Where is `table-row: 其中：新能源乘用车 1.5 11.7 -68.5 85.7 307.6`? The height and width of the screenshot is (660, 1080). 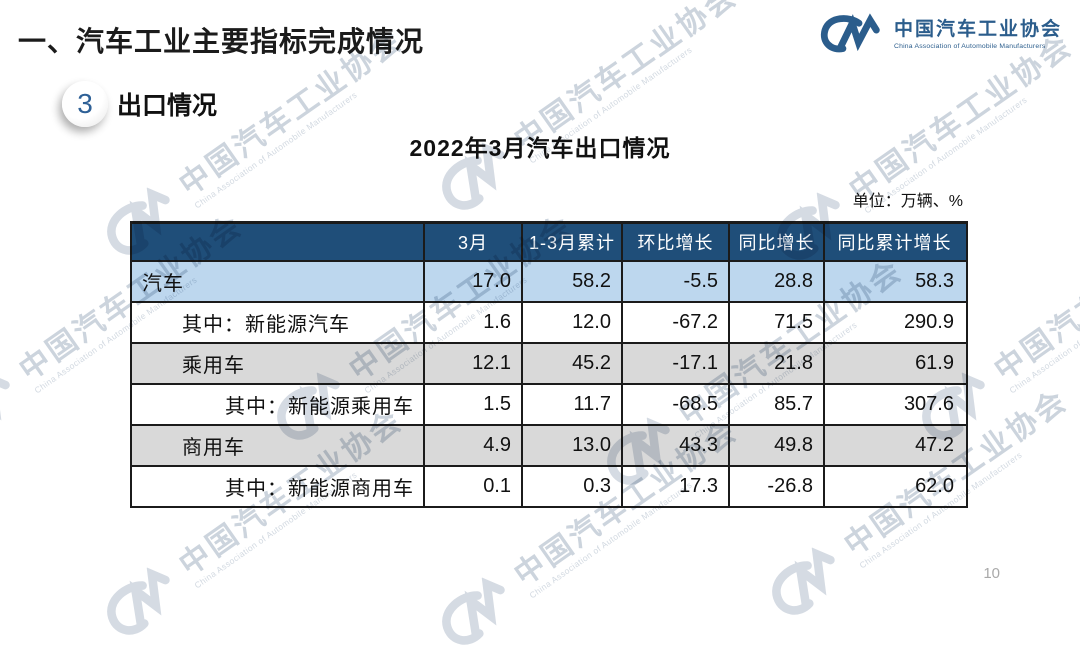
table-row: 其中：新能源乘用车 1.5 11.7 -68.5 85.7 307.6 is located at coordinates (549, 405).